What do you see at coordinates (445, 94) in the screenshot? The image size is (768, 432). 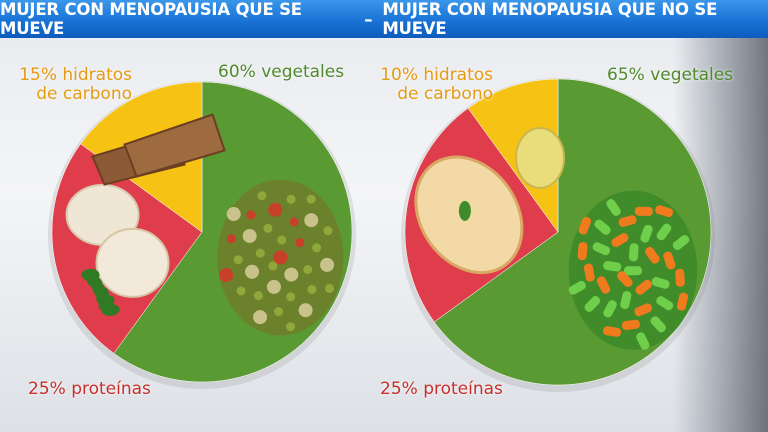 I see `label-right-hidratos-line2: de carbono` at bounding box center [445, 94].